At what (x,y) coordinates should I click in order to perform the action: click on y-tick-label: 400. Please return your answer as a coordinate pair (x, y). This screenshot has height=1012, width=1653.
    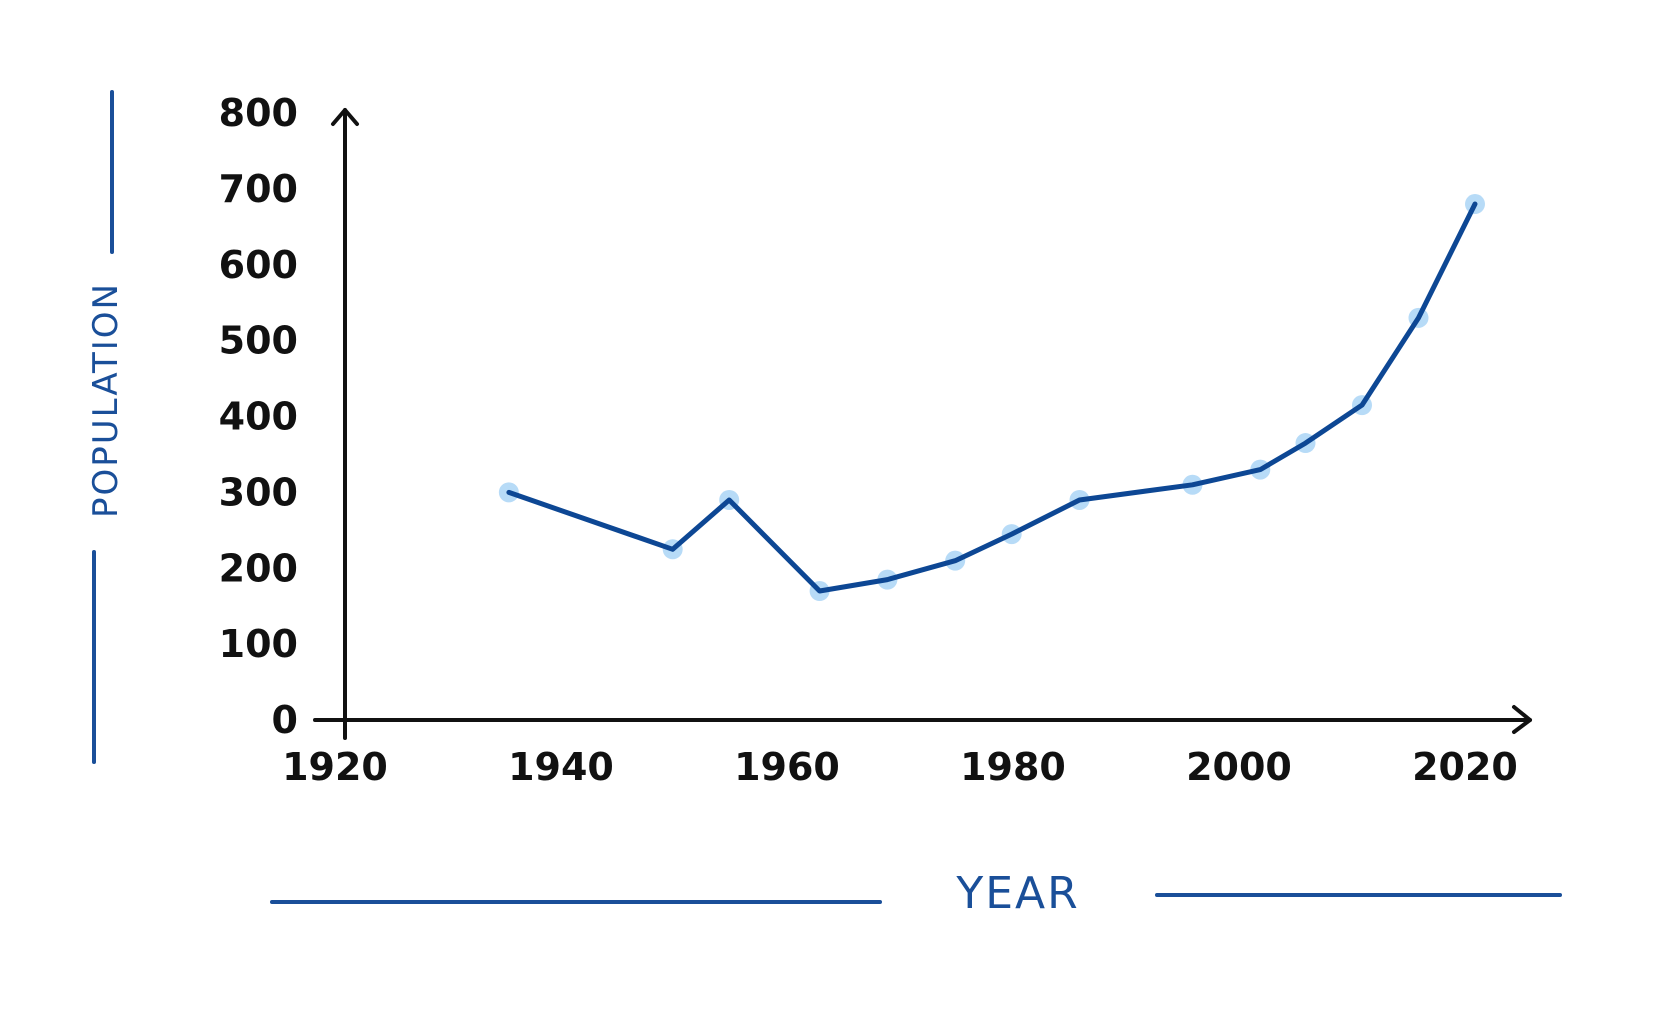
    Looking at the image, I should click on (258, 417).